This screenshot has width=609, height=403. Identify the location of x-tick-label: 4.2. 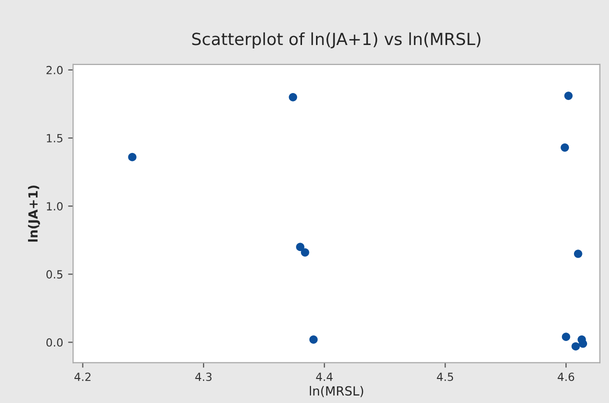
(82, 376).